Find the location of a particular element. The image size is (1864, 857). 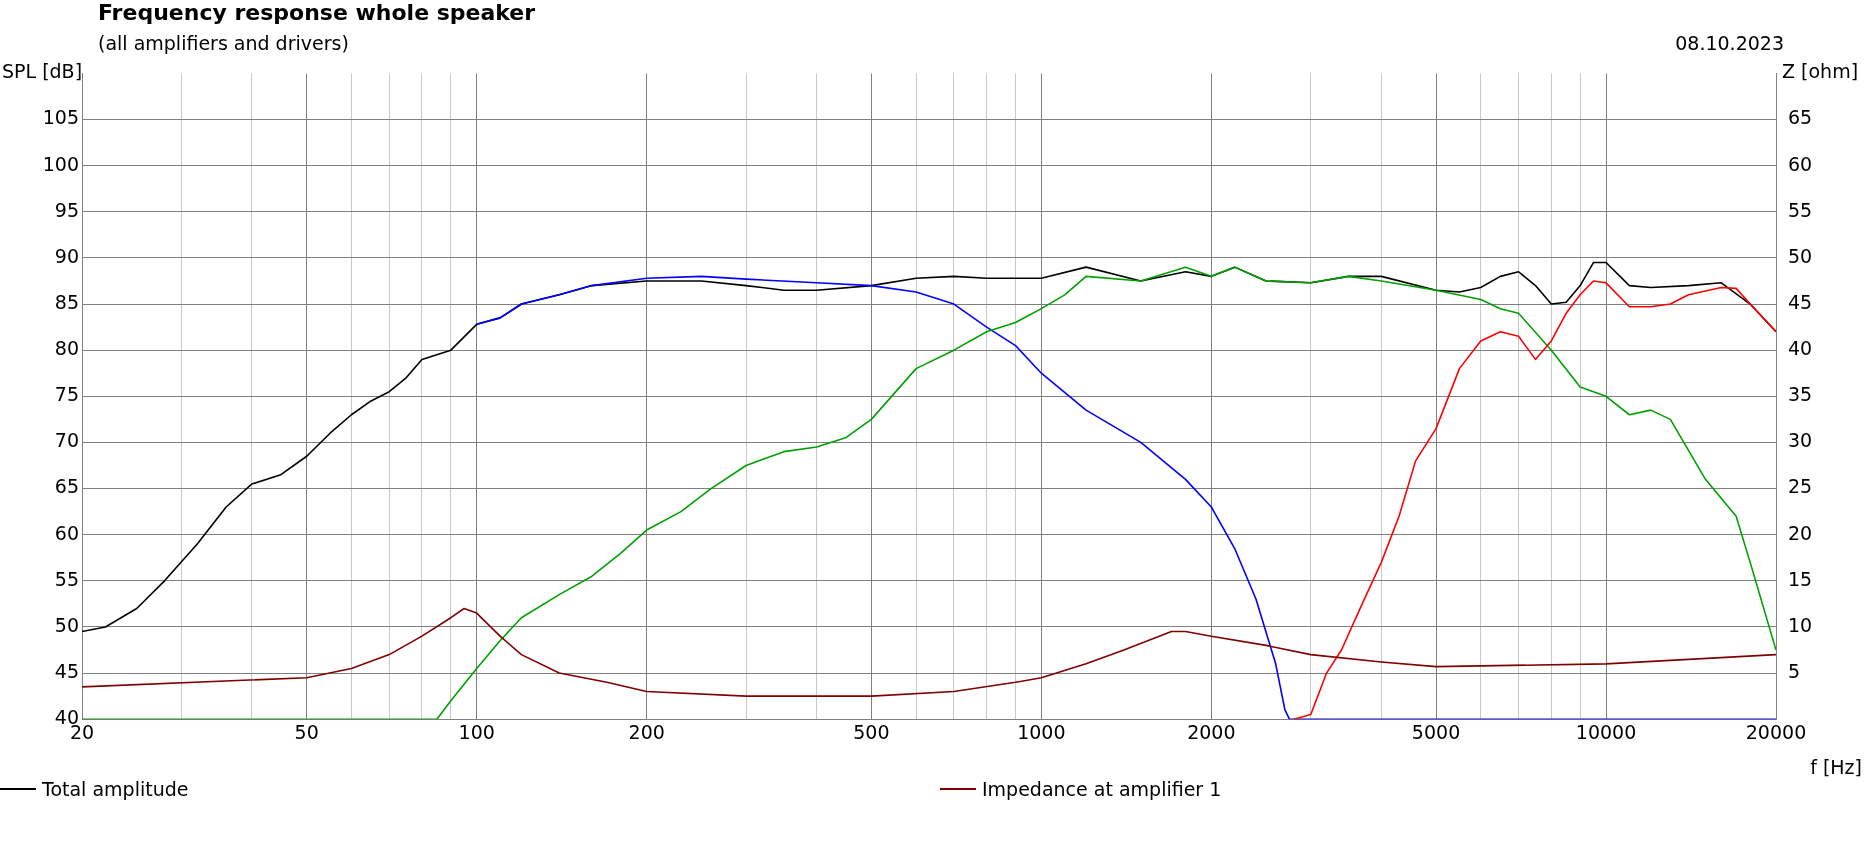

y-tick-label: 80 is located at coordinates (66, 348).